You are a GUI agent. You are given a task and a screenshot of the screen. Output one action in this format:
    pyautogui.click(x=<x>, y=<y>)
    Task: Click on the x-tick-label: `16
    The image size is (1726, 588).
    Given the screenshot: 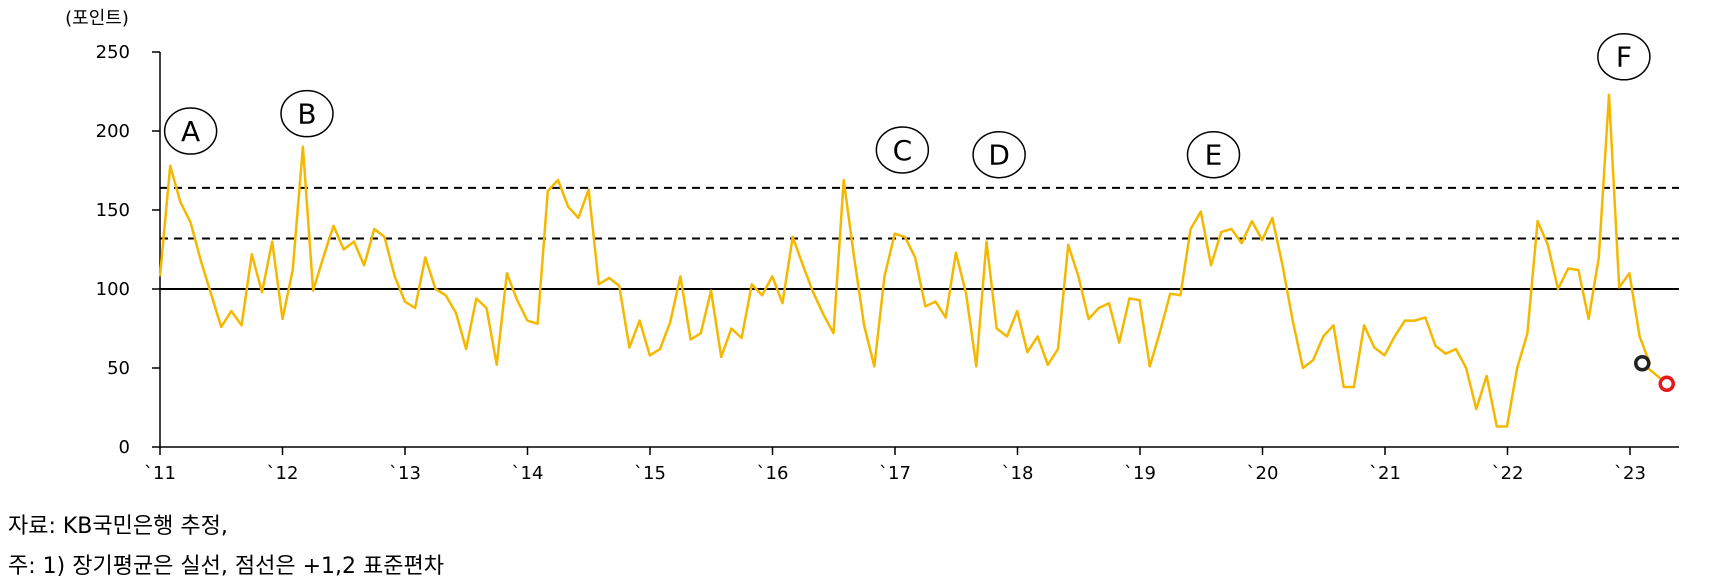 What is the action you would take?
    pyautogui.click(x=773, y=473)
    